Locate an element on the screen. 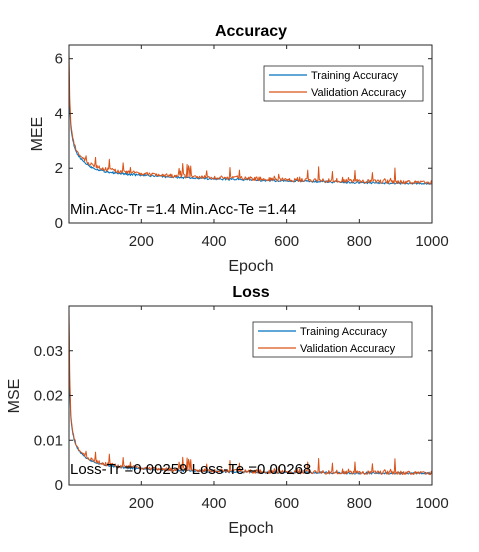 The width and height of the screenshot is (479, 552). accuracy-ylabel: MEE is located at coordinates (37, 134).